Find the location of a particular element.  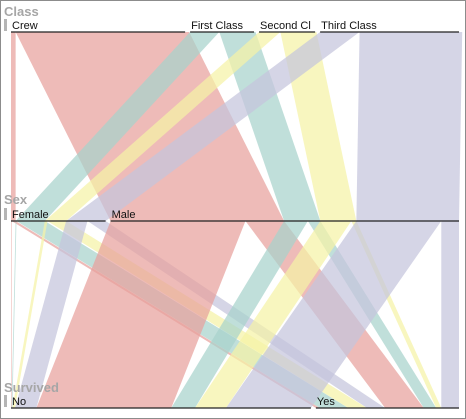

category-label-yes: Yes is located at coordinates (326, 402).